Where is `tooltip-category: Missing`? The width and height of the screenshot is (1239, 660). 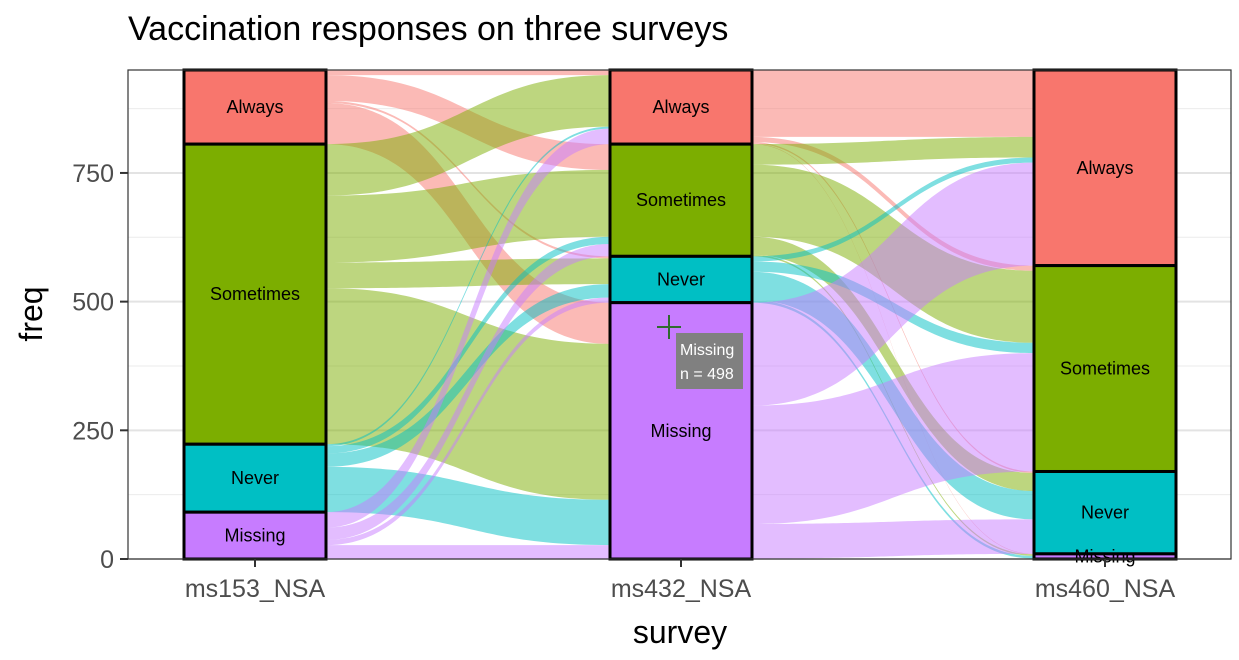 tooltip-category: Missing is located at coordinates (707, 350).